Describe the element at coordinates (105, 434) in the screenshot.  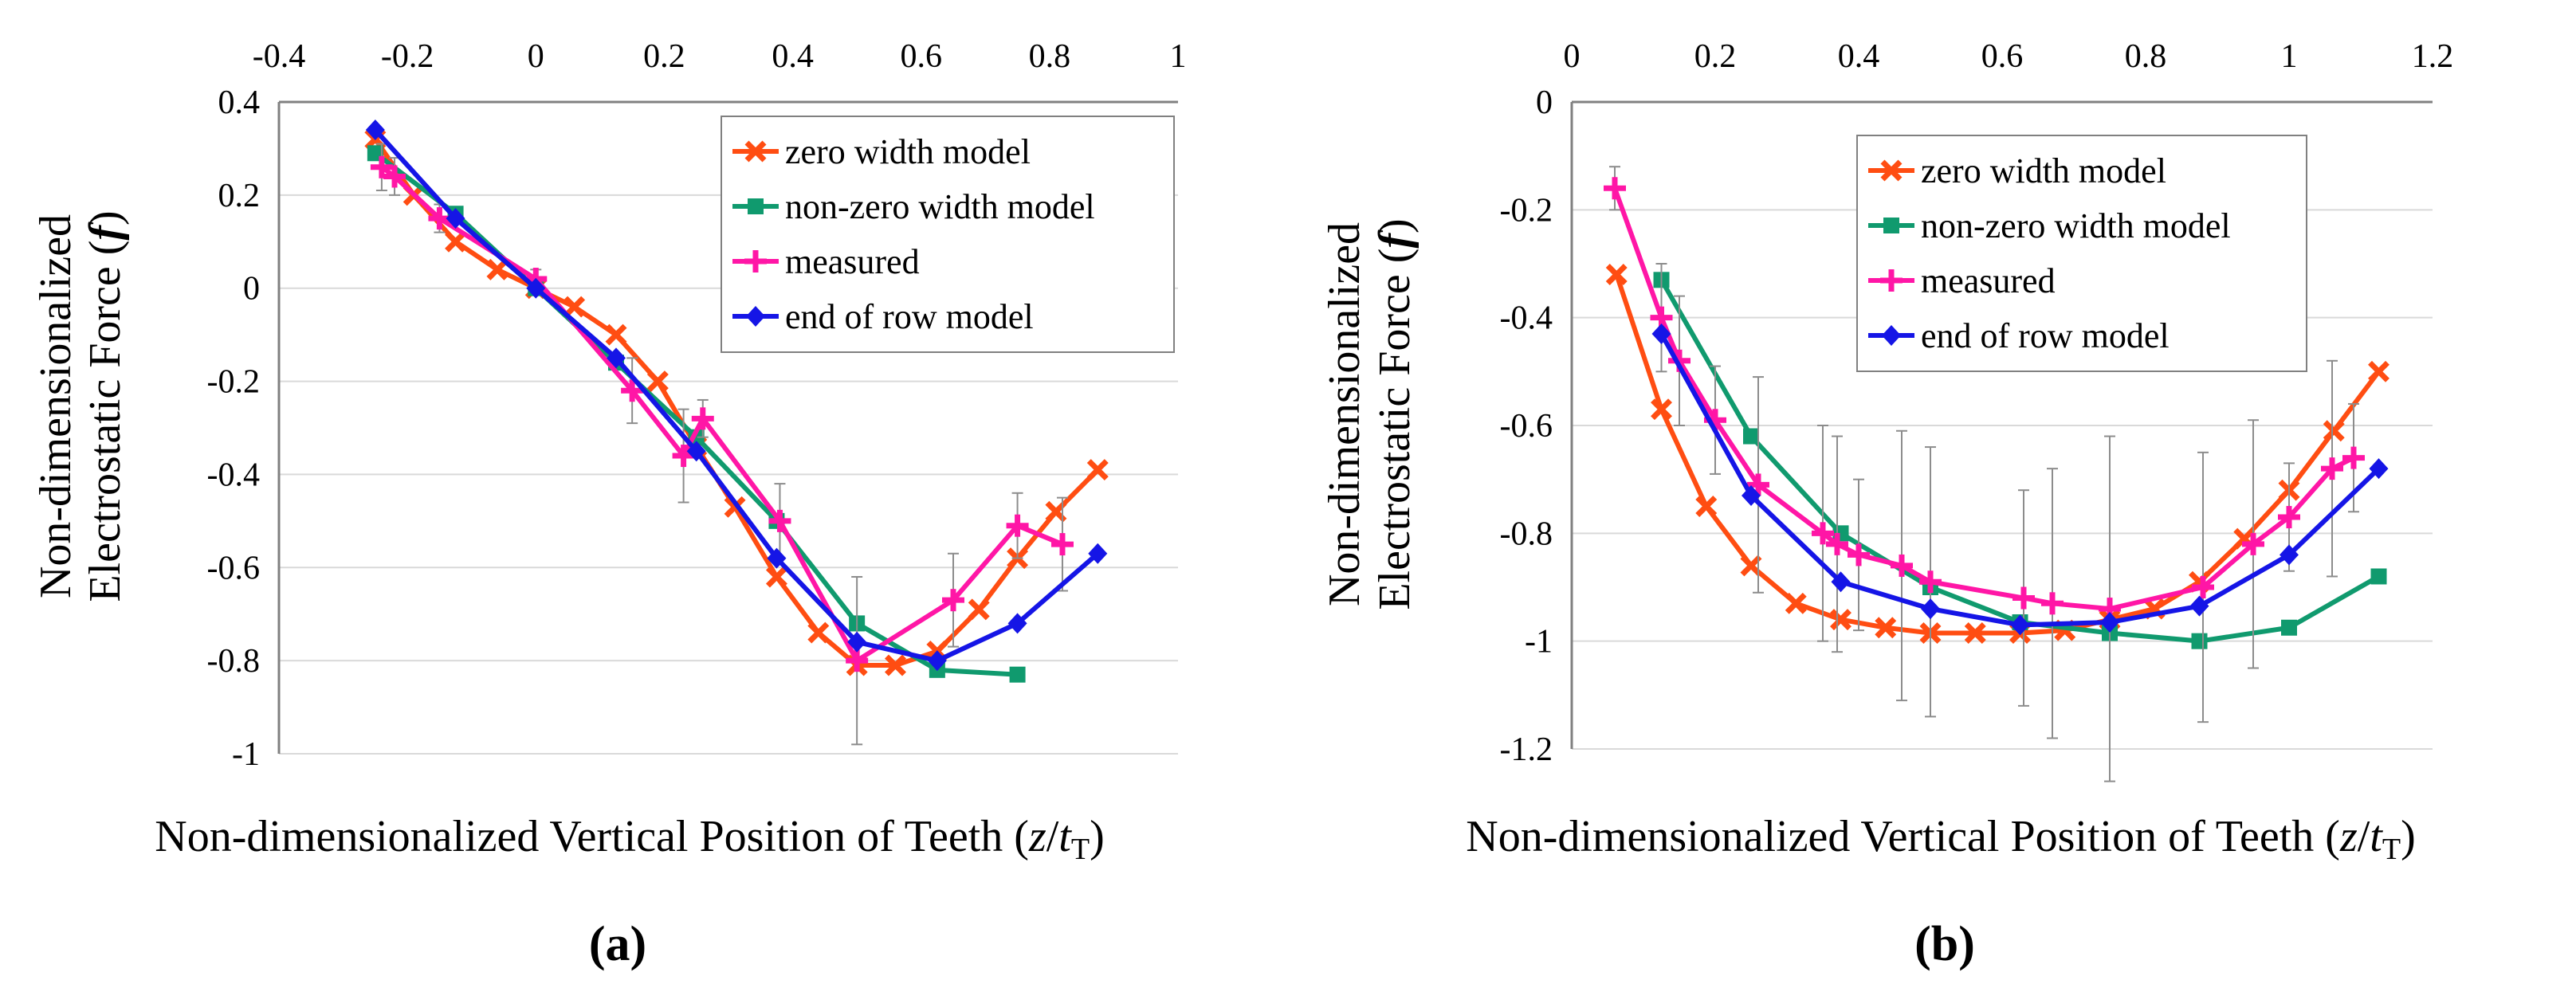
I see `panel-a-ylabel-text: Electrostatic Force` at that location.